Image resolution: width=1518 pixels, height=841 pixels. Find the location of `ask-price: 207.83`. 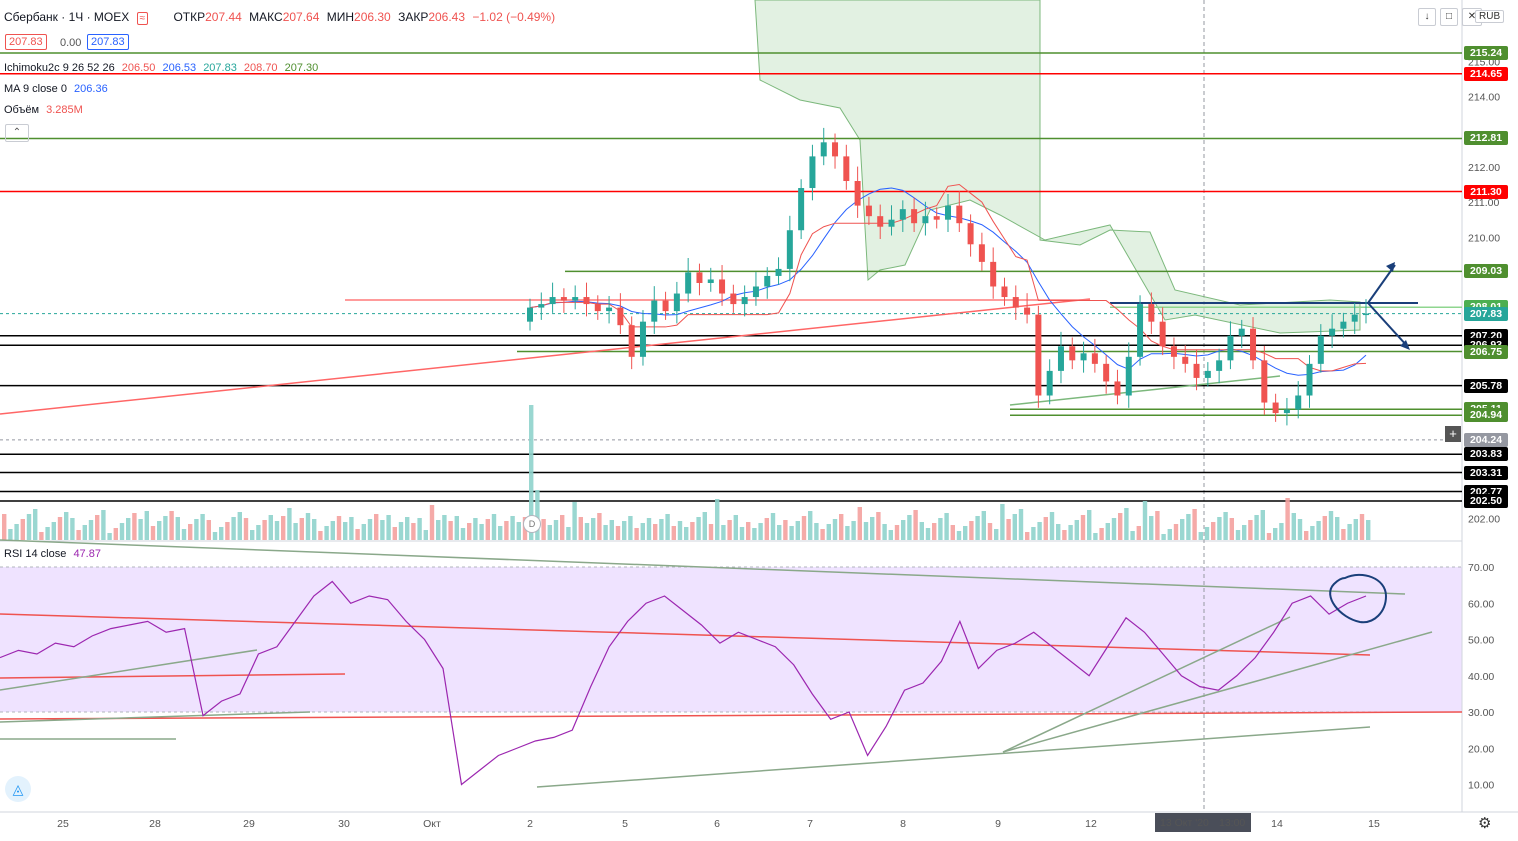

ask-price: 207.83 is located at coordinates (108, 42).